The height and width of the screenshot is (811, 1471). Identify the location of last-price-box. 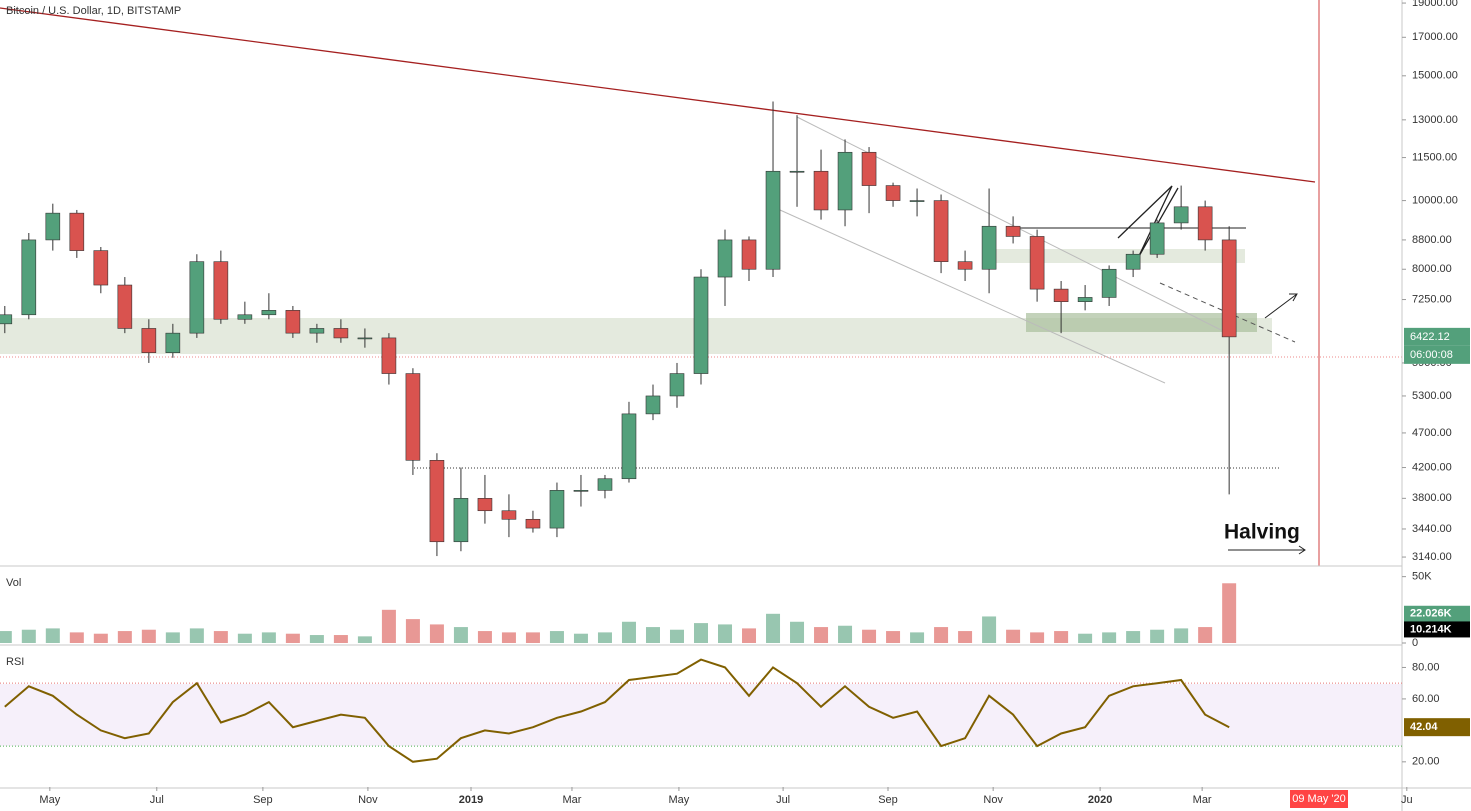
(1437, 336).